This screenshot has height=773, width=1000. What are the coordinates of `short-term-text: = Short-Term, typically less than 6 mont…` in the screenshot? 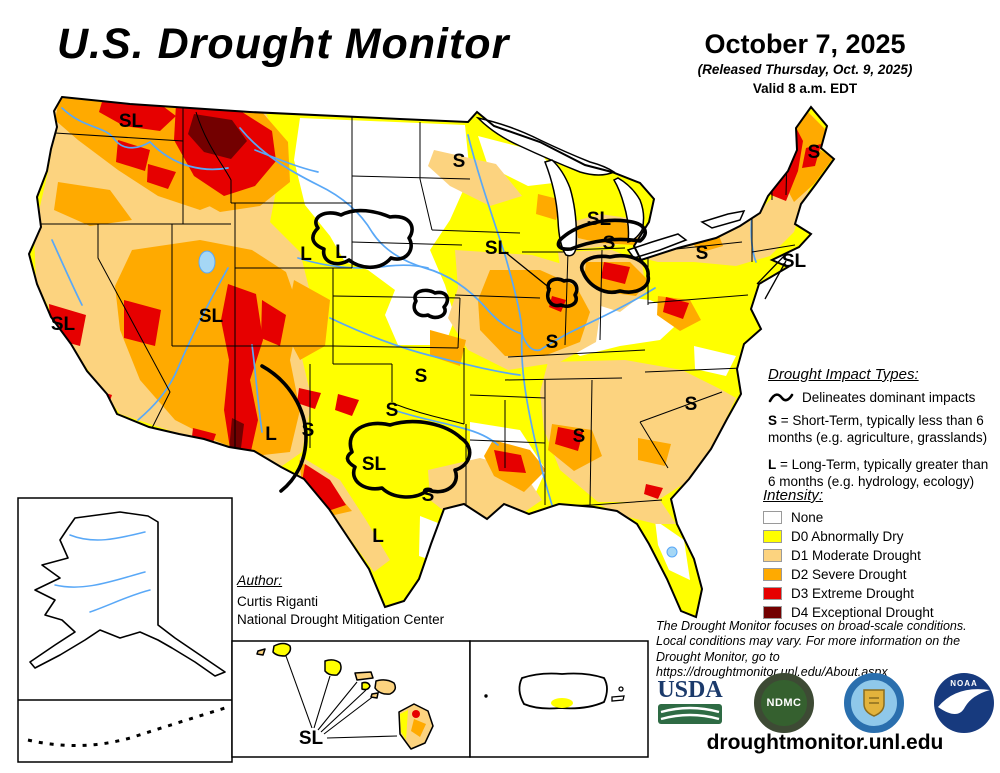 It's located at (878, 429).